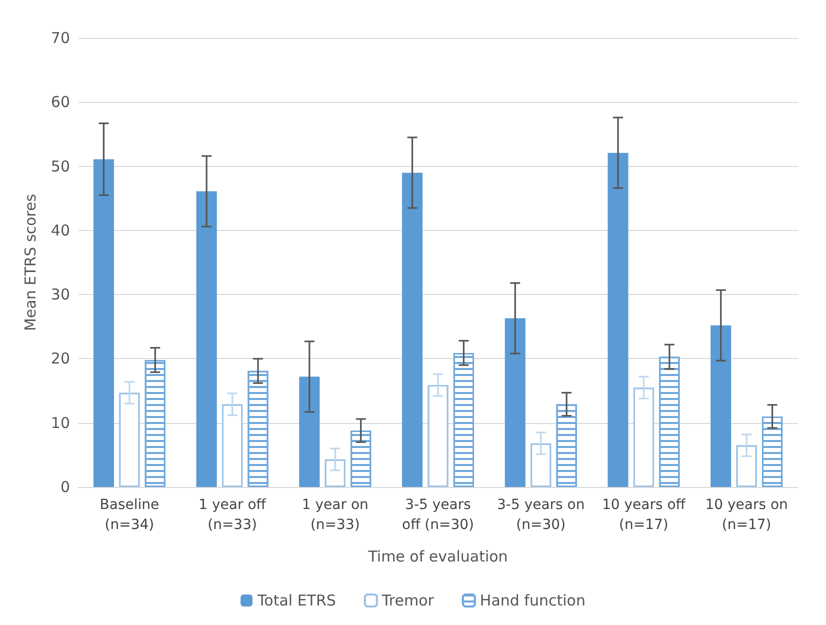 Image resolution: width=826 pixels, height=625 pixels. Describe the element at coordinates (60, 38) in the screenshot. I see `y-tick-label: 70` at that location.